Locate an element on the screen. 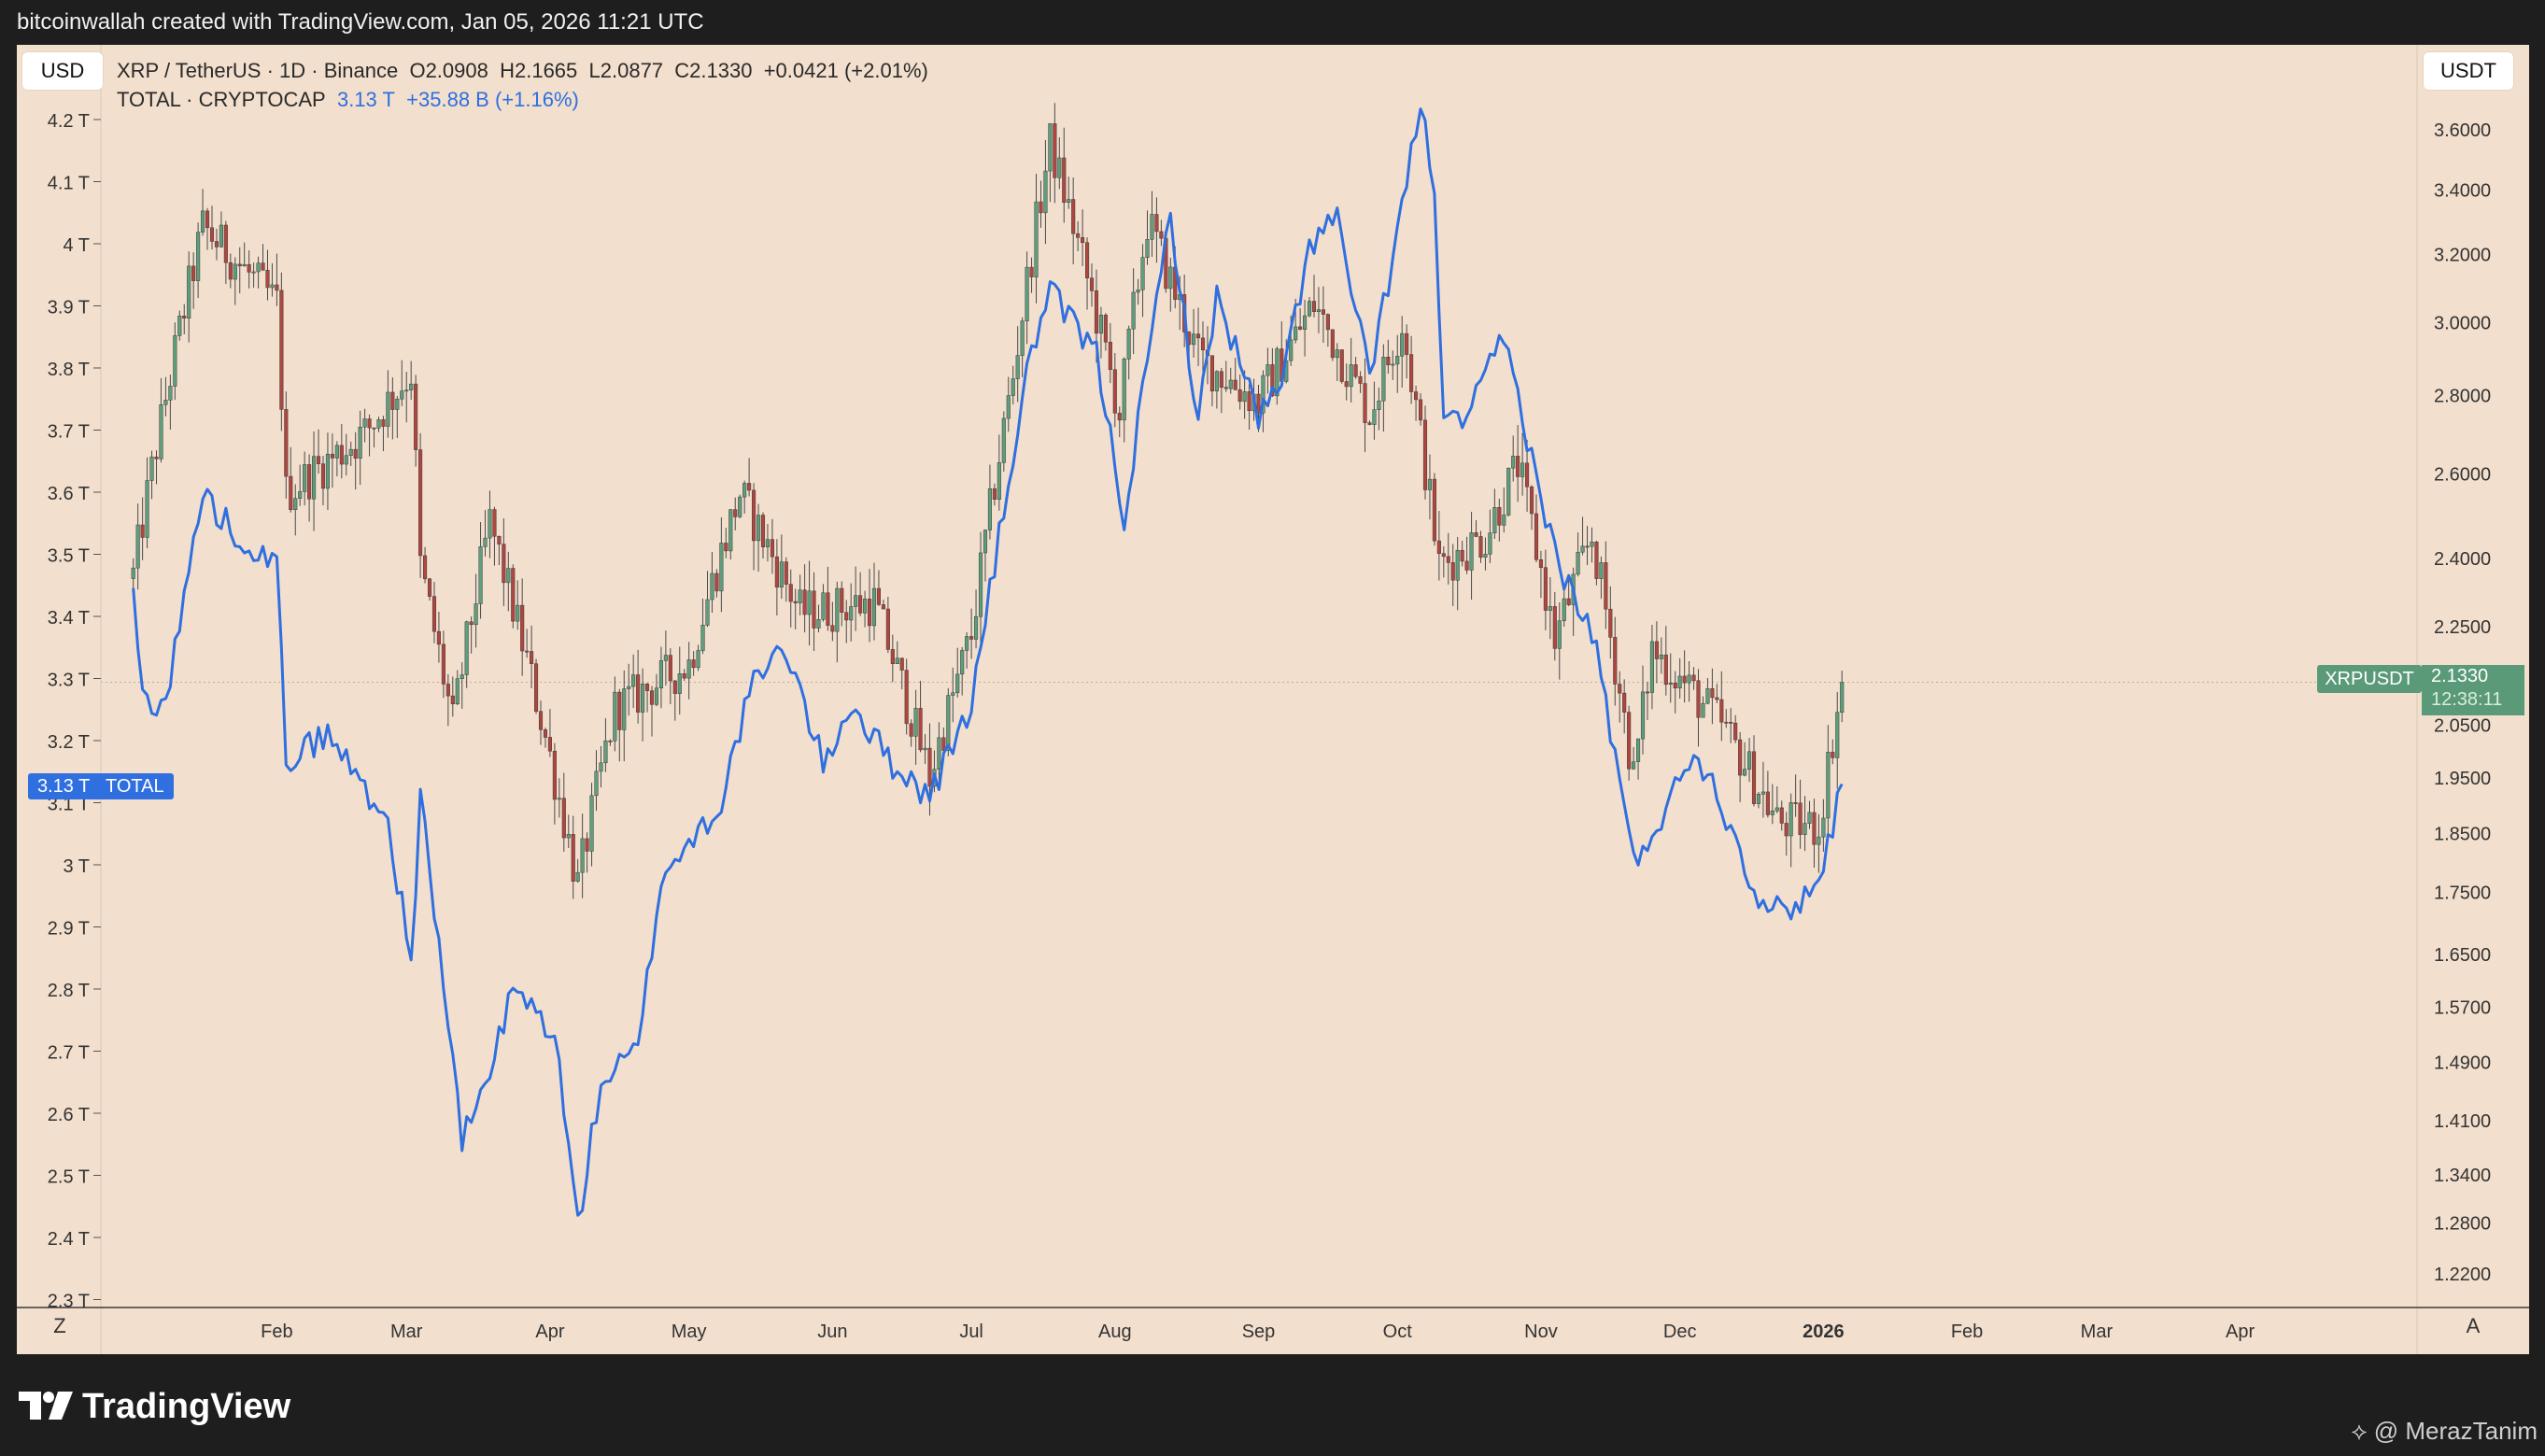  left-currency-button: USD is located at coordinates (62, 71).